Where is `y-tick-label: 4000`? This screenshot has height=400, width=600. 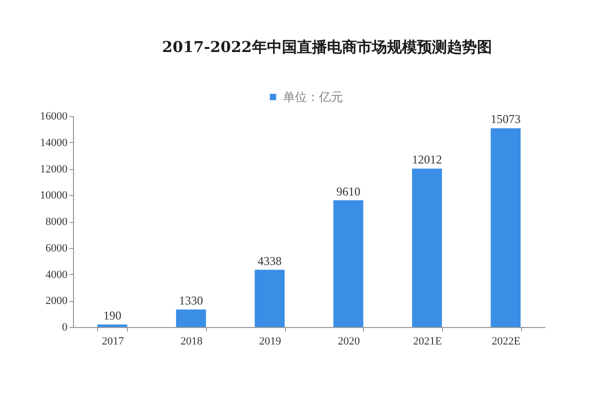
y-tick-label: 4000 is located at coordinates (57, 274).